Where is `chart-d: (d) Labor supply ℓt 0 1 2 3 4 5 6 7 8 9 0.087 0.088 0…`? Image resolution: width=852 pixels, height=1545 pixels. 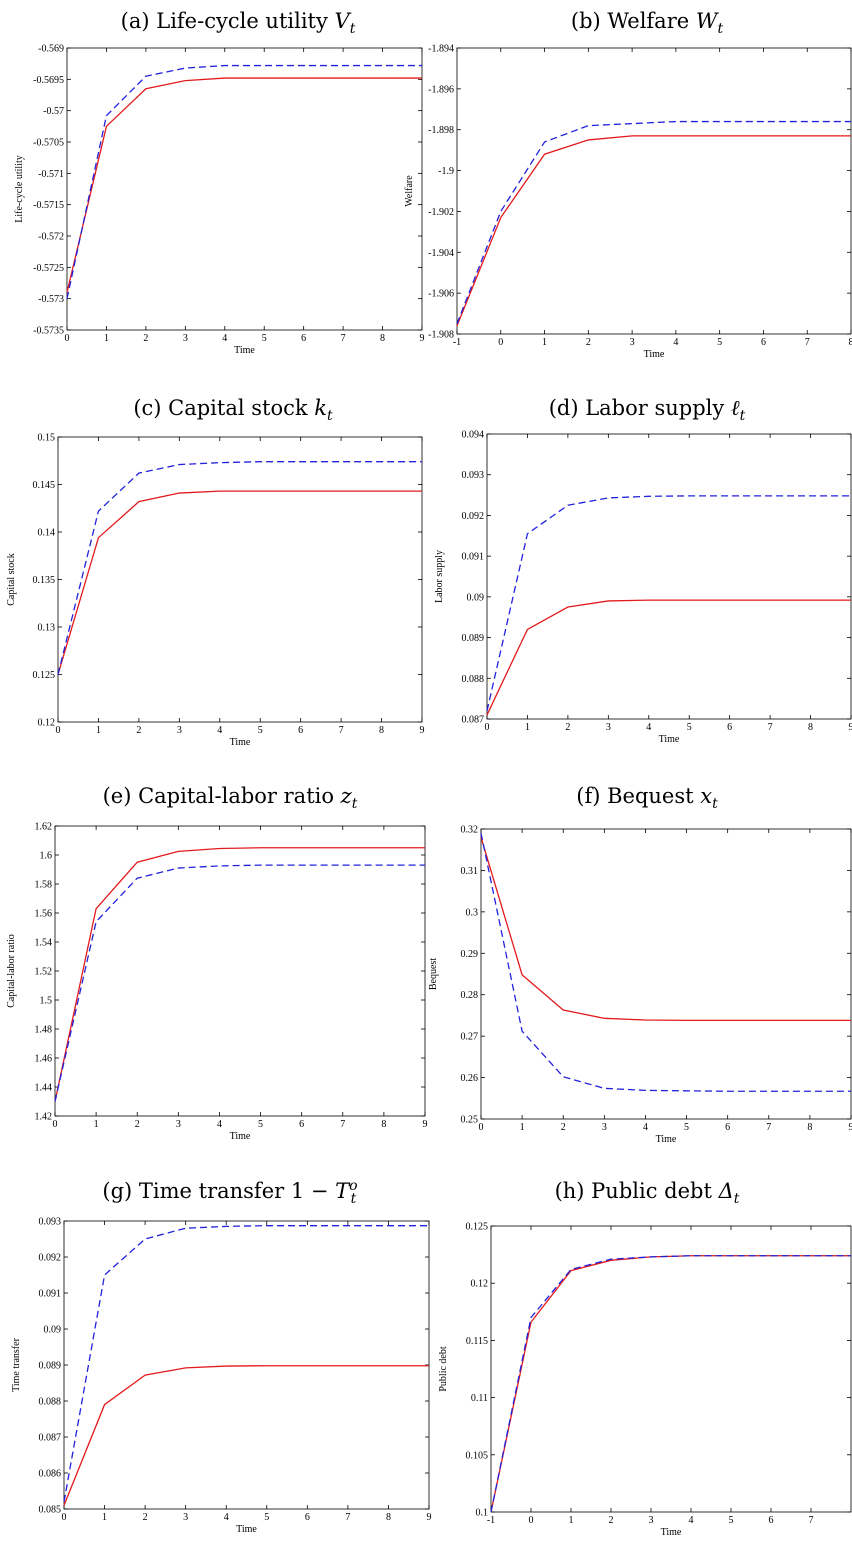
chart-d: (d) Labor supply ℓt 0 1 2 3 4 5 6 7 8 9 0.087 0.088 0… is located at coordinates (643, 570).